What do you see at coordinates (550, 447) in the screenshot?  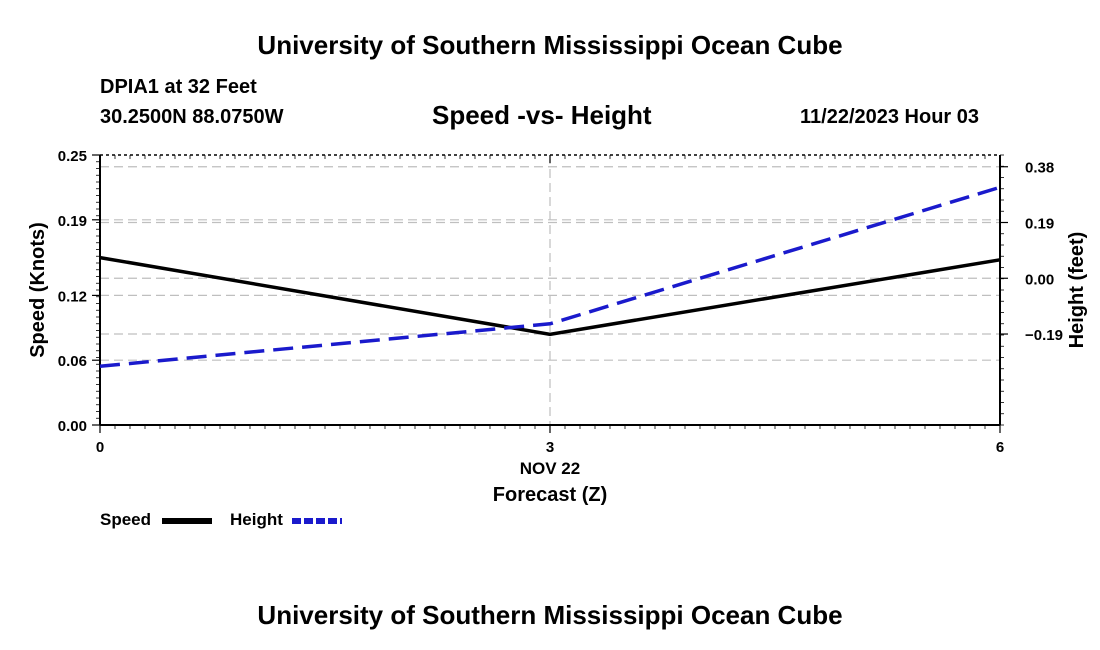 I see `x-tick-label: 3` at bounding box center [550, 447].